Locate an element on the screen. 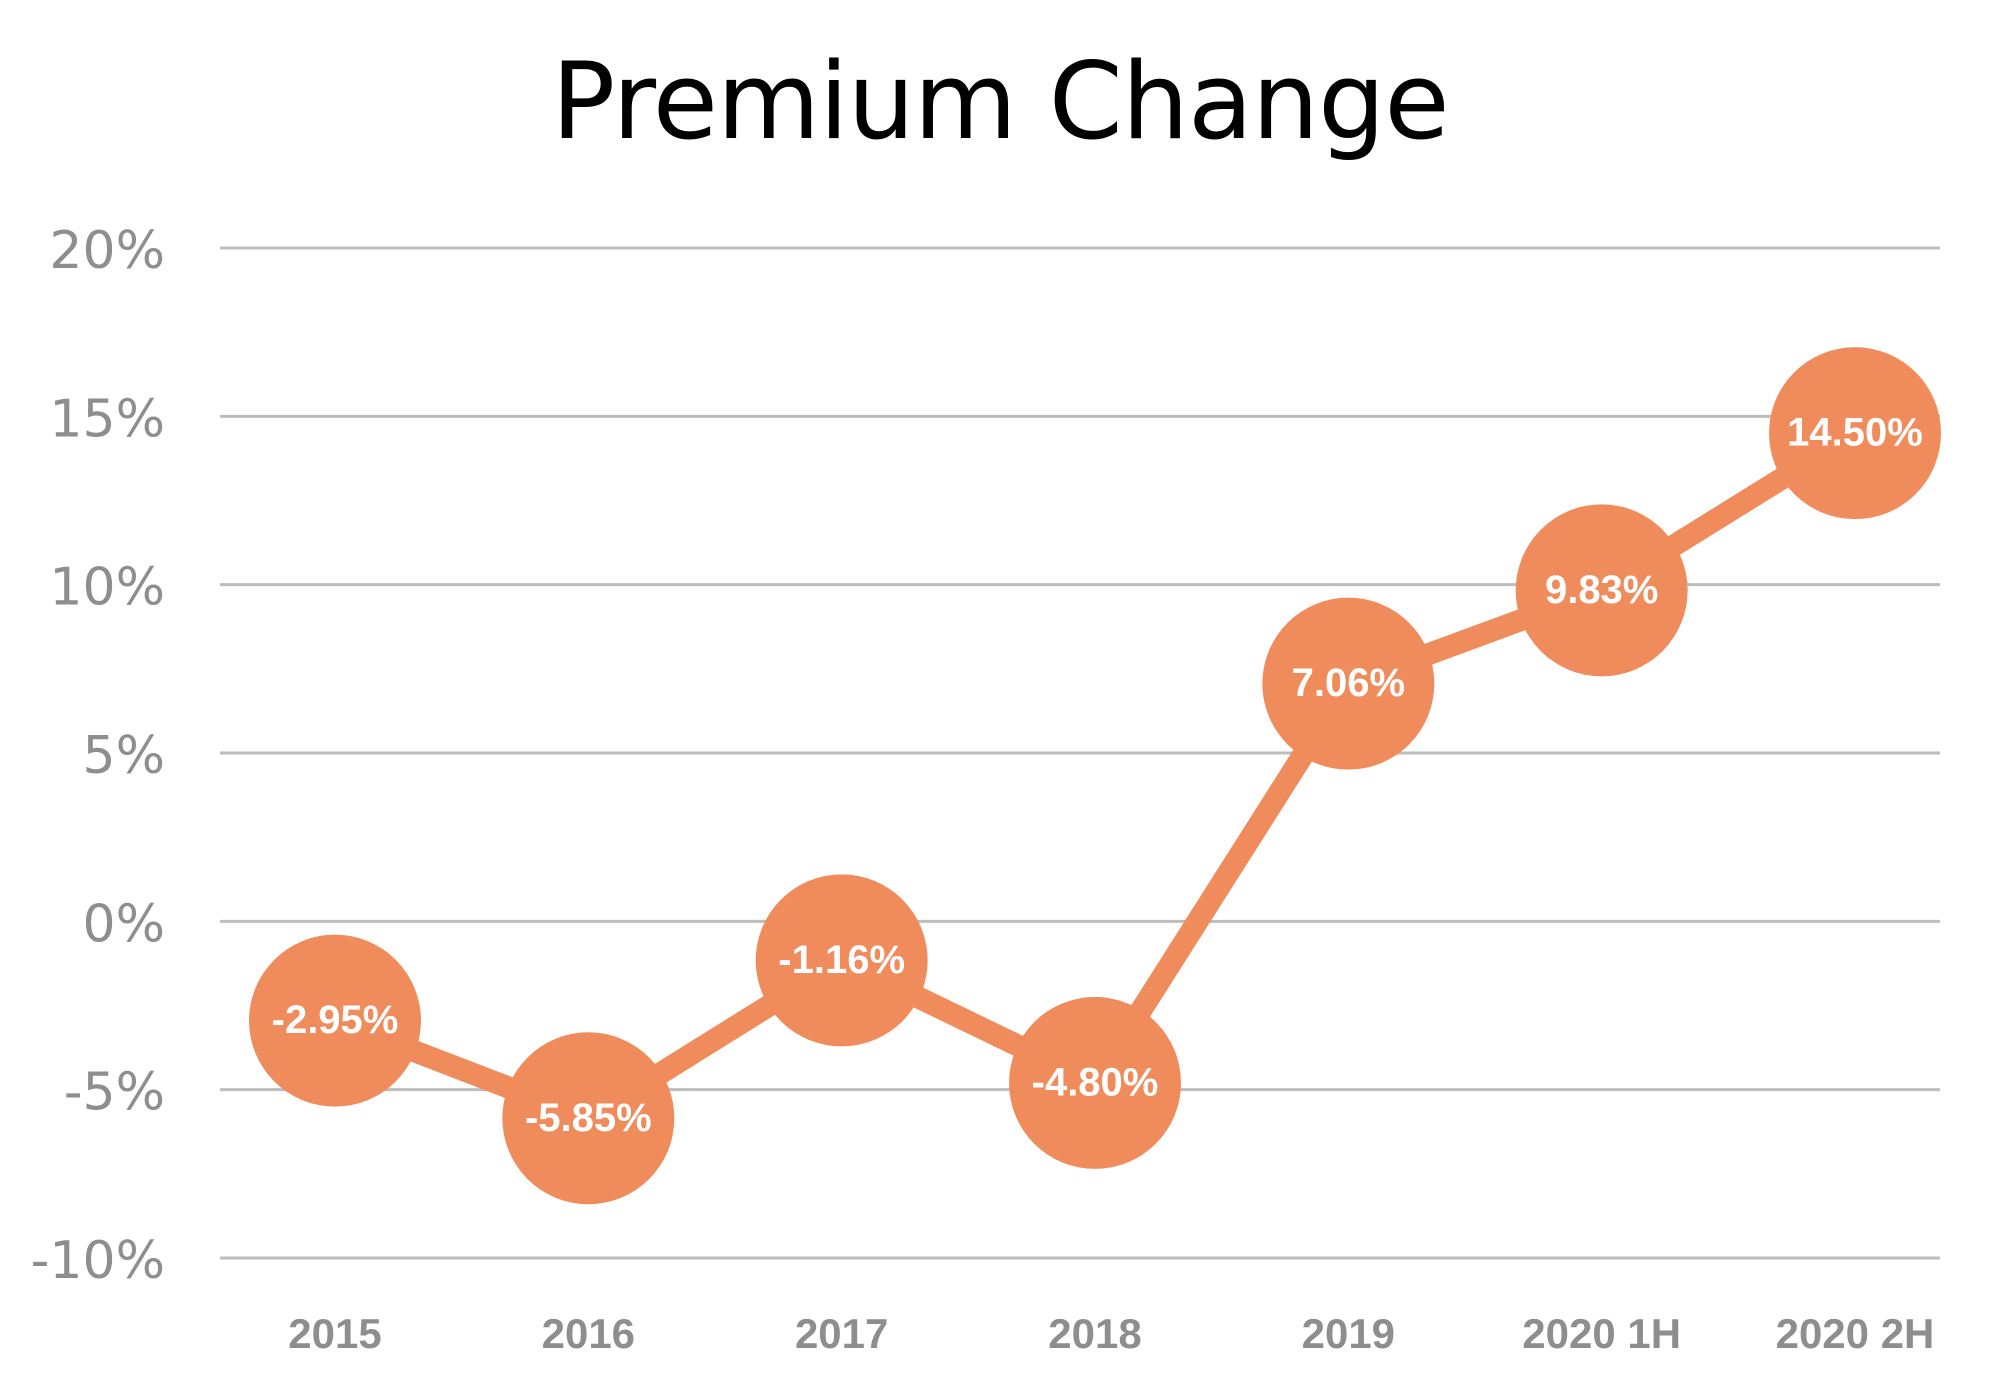  y-tick-label: 5% is located at coordinates (124, 756).